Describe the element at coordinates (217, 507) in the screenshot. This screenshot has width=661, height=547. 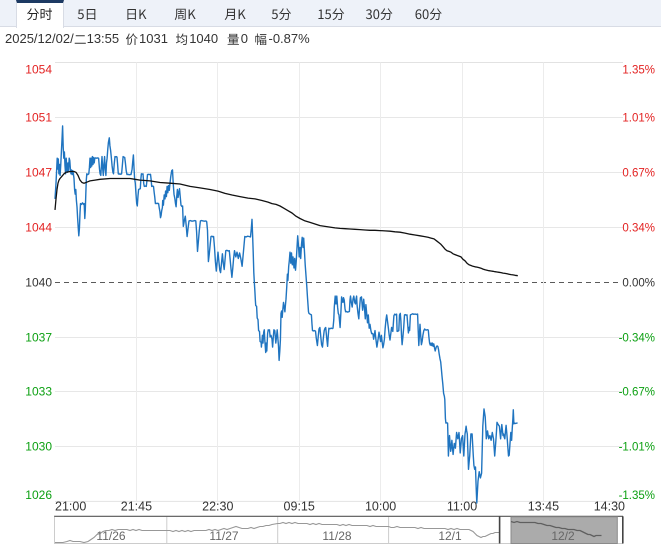
I see `svg-text: 22:30` at that location.